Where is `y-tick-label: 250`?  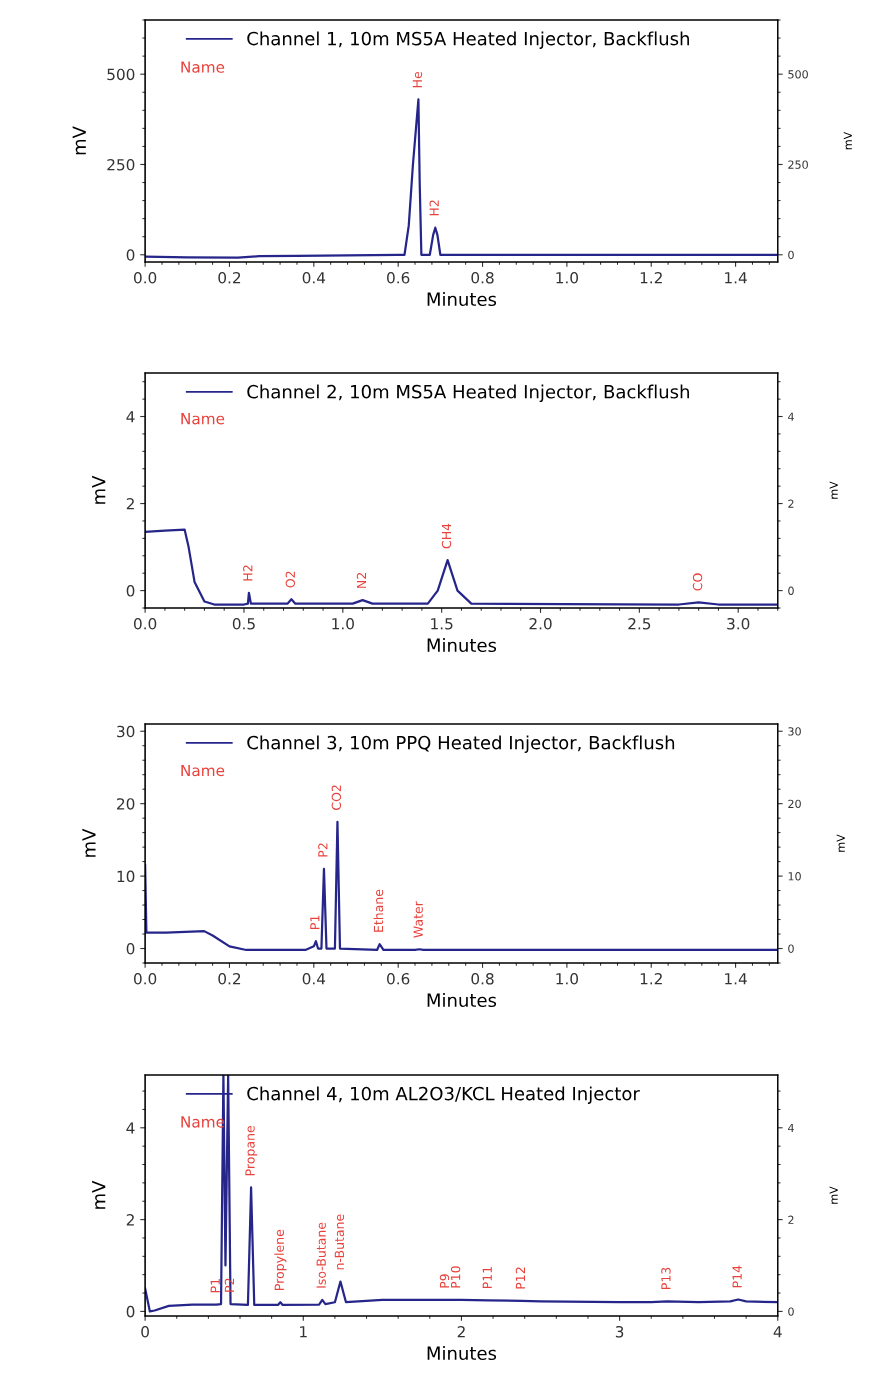
y-tick-label: 250 is located at coordinates (121, 164).